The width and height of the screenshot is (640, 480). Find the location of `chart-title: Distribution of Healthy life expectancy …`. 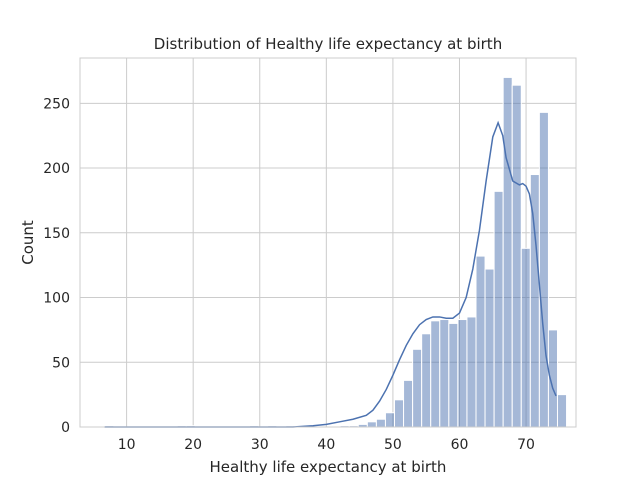

chart-title: Distribution of Healthy life expectancy … is located at coordinates (328, 44).